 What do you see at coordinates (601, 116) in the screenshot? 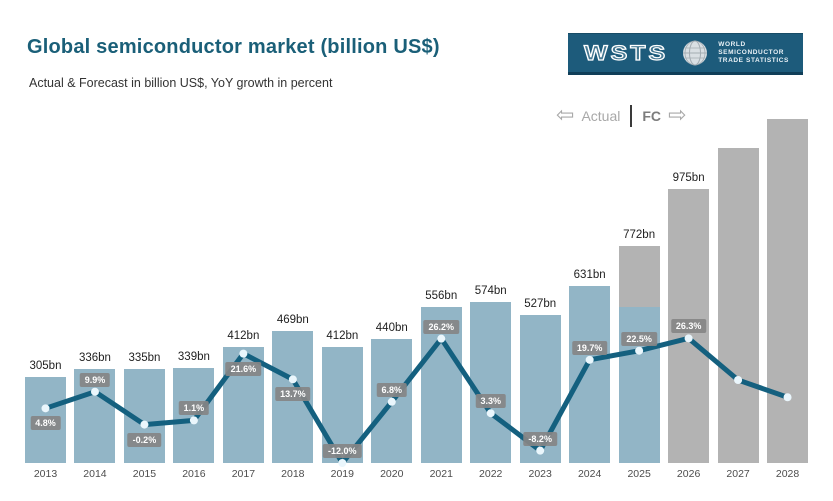
I see `legend-actual-label: Actual` at bounding box center [601, 116].